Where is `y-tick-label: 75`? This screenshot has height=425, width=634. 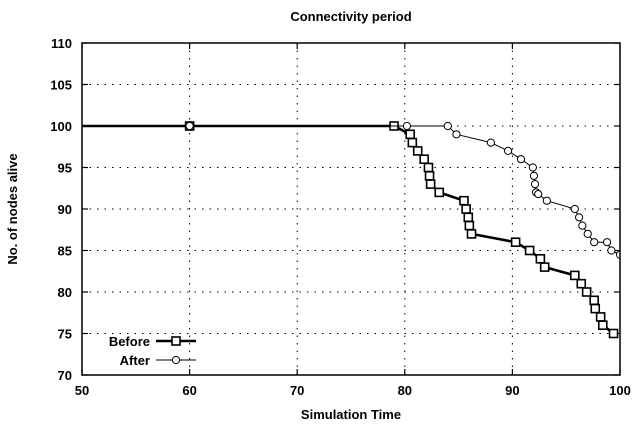
y-tick-label: 75 is located at coordinates (65, 334).